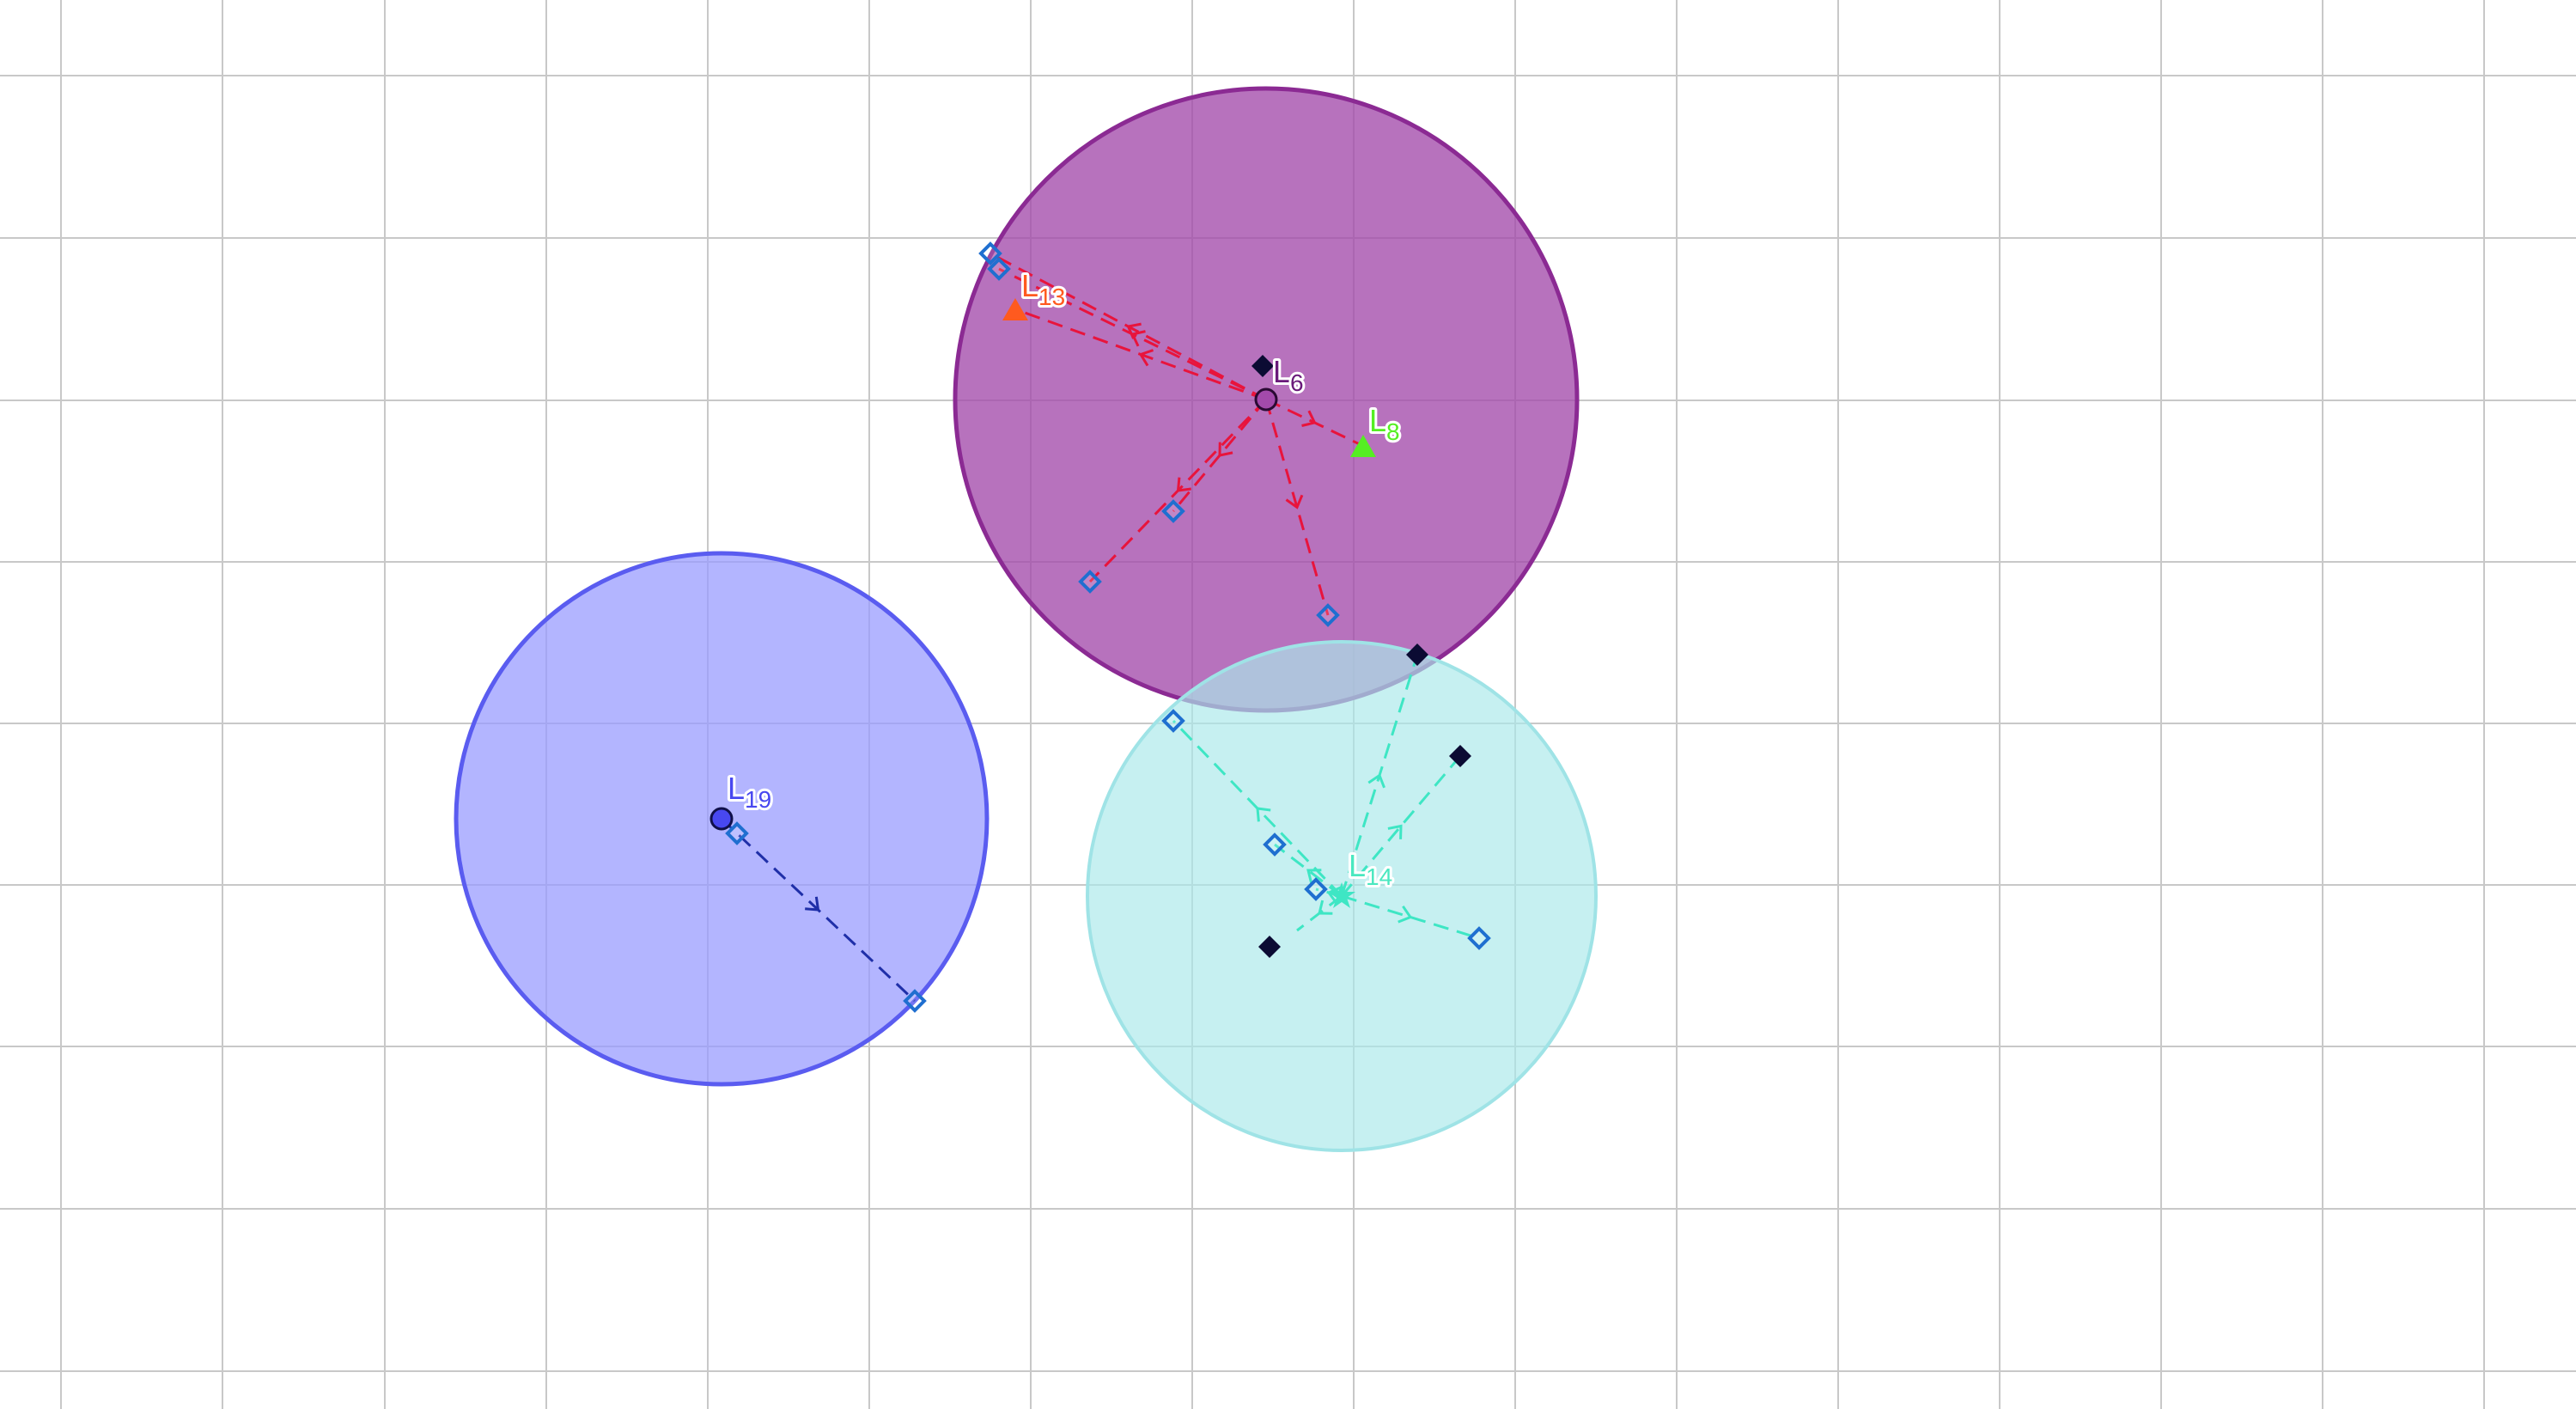 This screenshot has width=2576, height=1409. I want to click on edge-L14-to-lower-left-arrow-icon, so click(1325, 907).